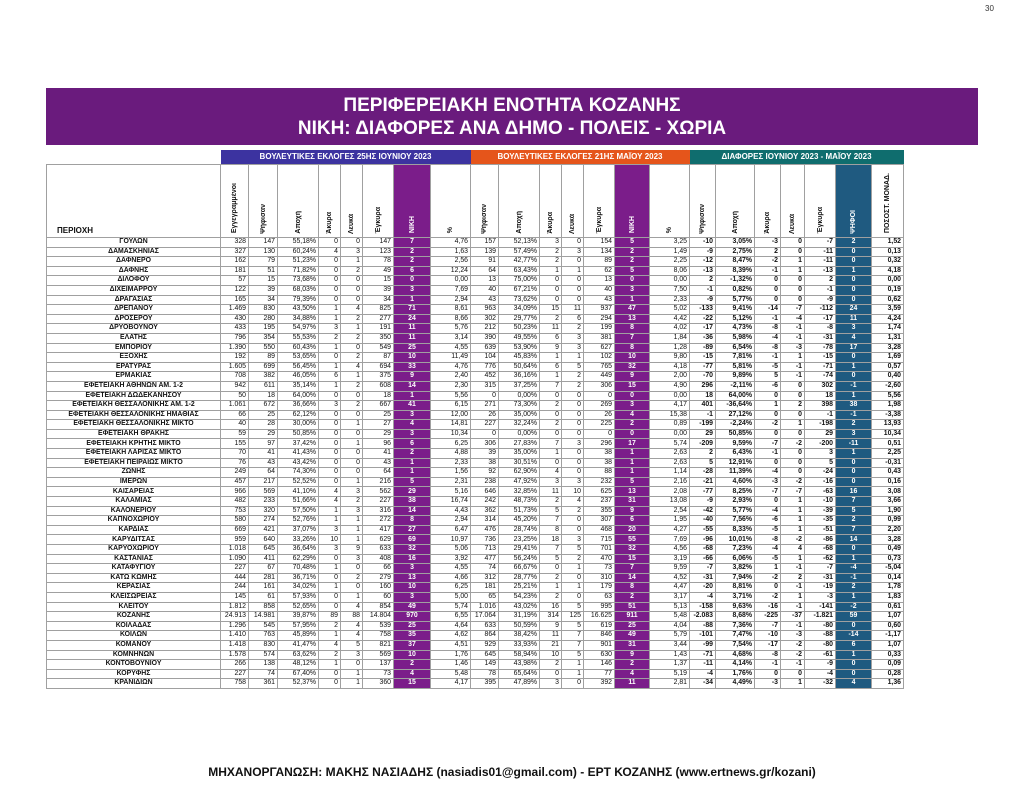 This screenshot has width=1024, height=791. What do you see at coordinates (519, 222) in the screenshot?
I see `column-header-label: Αποχή` at bounding box center [519, 222].